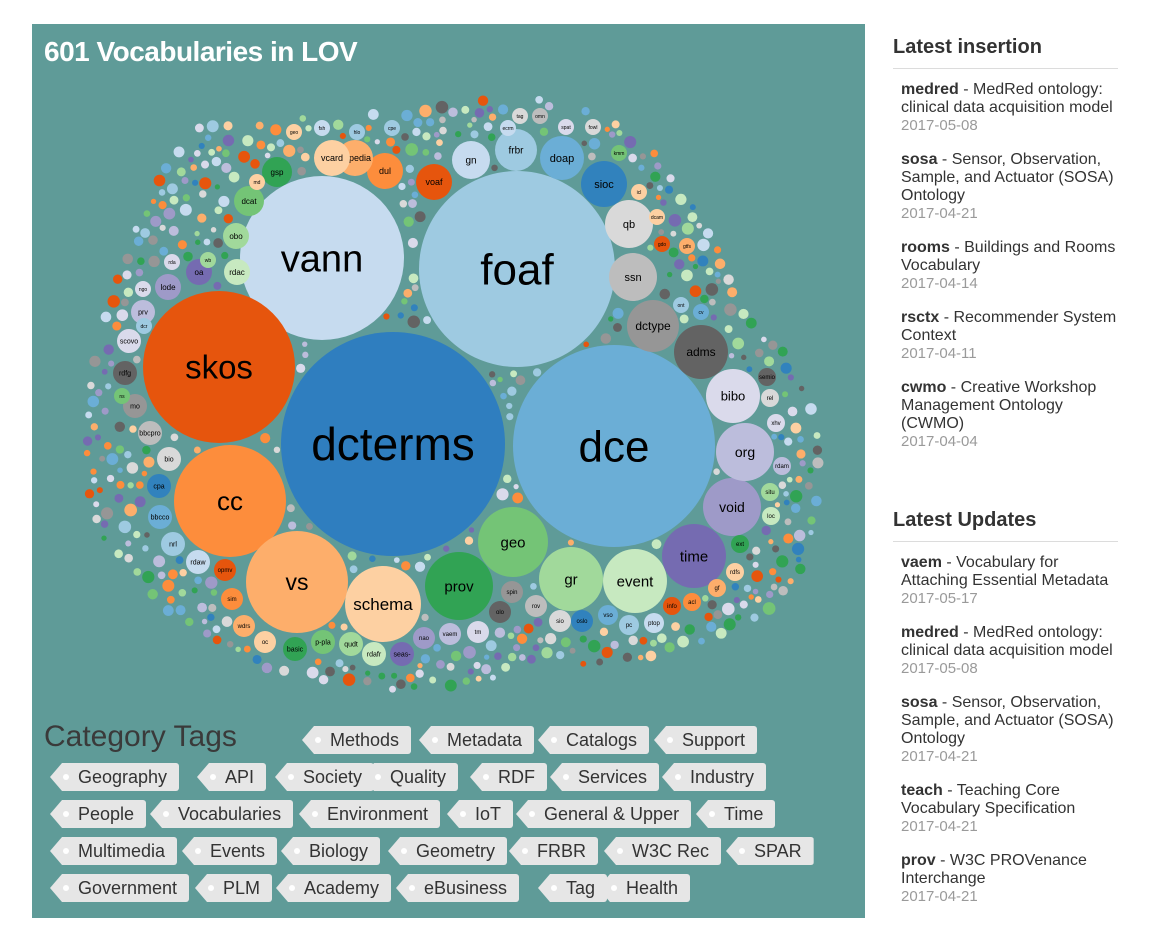 Image resolution: width=1150 pixels, height=937 pixels. What do you see at coordinates (605, 777) in the screenshot?
I see `category-tag: Services` at bounding box center [605, 777].